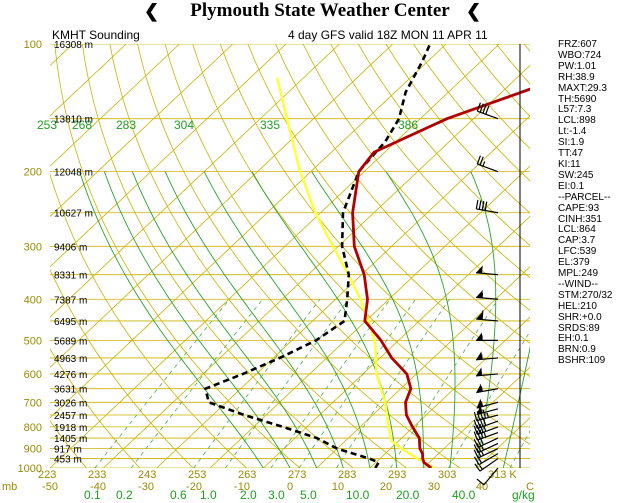  I want to click on pressure-tick-label: 800, so click(33, 428).